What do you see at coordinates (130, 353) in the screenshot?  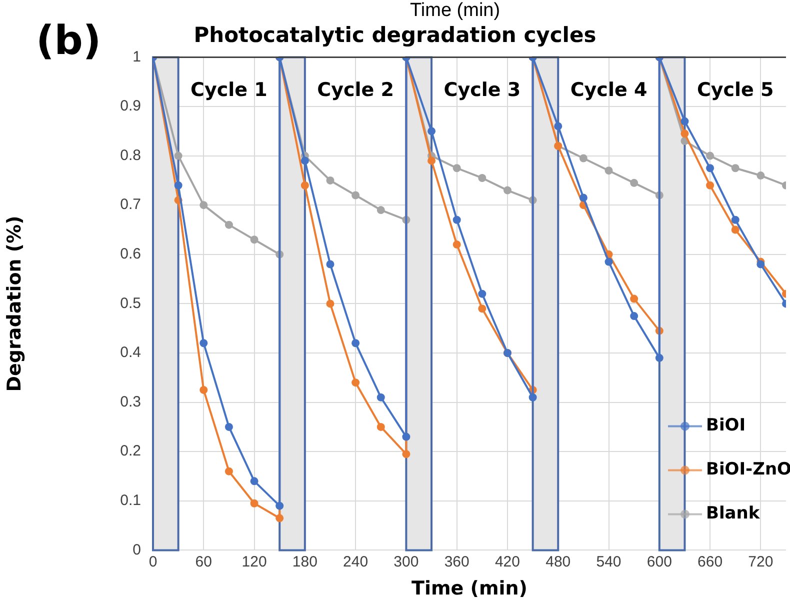 I see `y-tick-label: 0.4` at bounding box center [130, 353].